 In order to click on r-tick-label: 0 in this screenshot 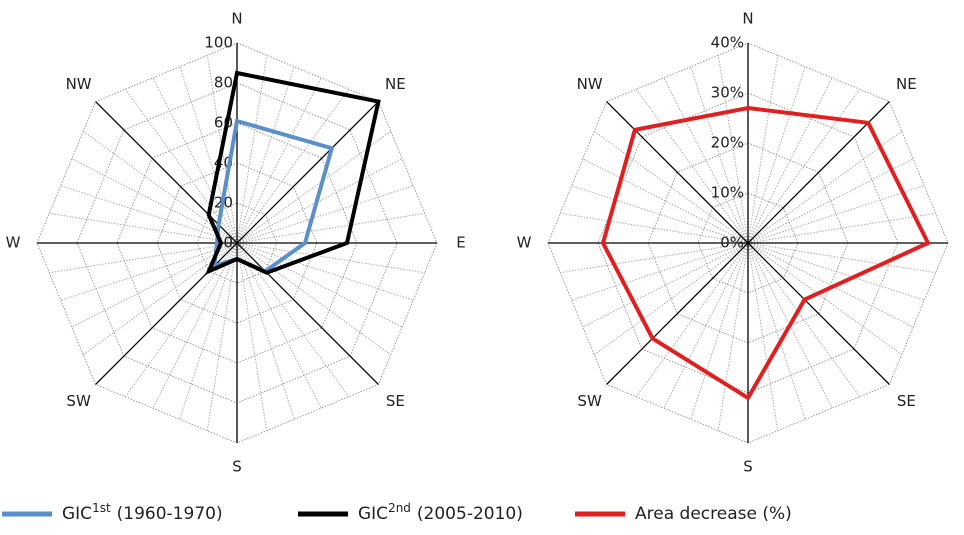, I will do `click(228, 243)`.